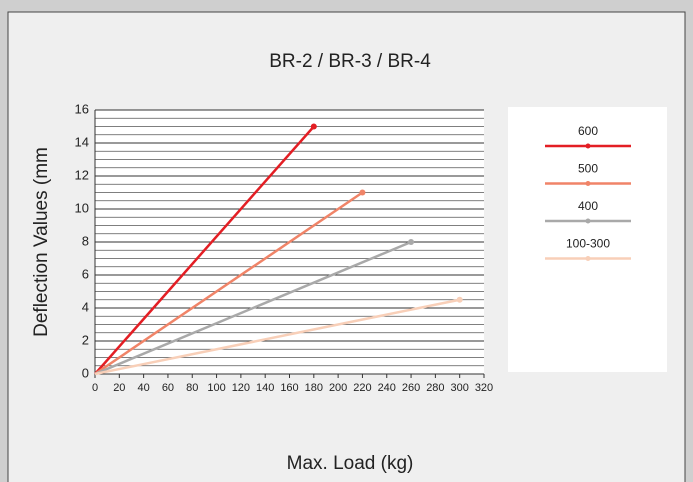 Image resolution: width=693 pixels, height=482 pixels. I want to click on y-tick-label: 10, so click(82, 207).